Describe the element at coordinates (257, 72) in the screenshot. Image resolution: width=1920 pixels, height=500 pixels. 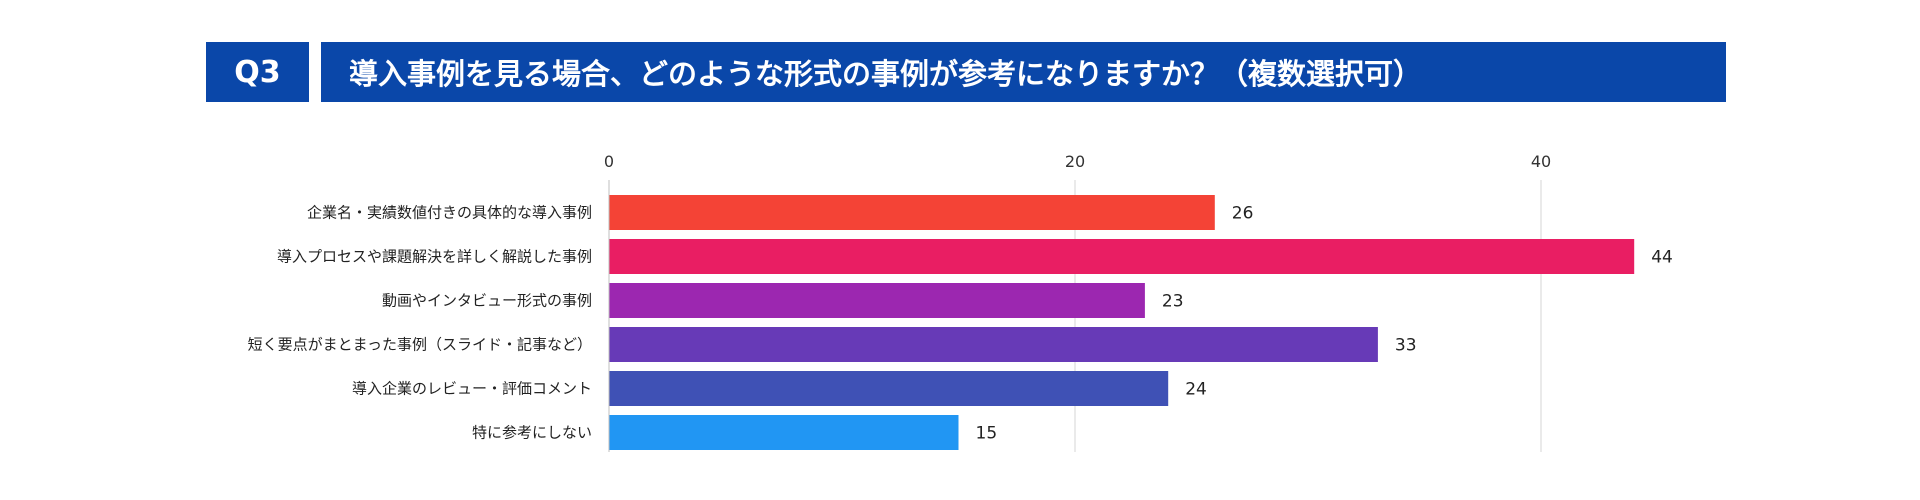
I see `question-number-badge: Q3` at that location.